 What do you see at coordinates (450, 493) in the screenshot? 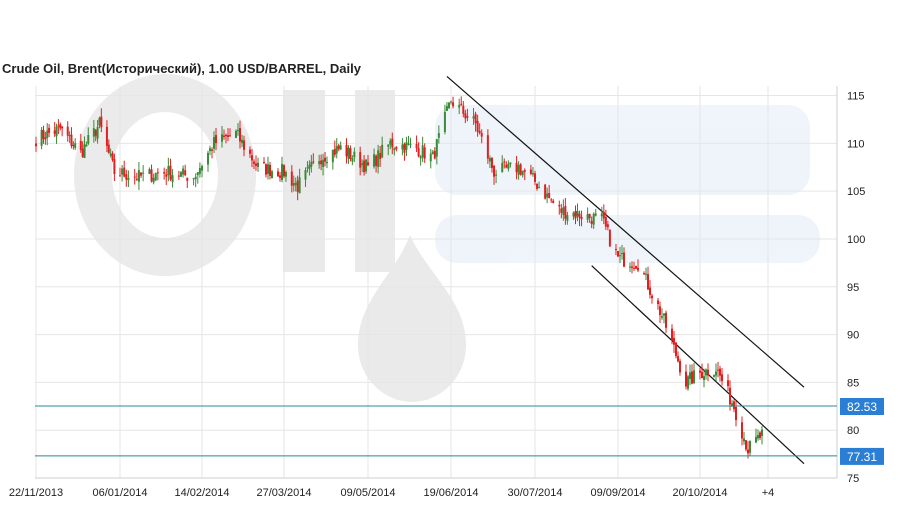
I see `x-tick-label: 19/06/2014` at bounding box center [450, 493].